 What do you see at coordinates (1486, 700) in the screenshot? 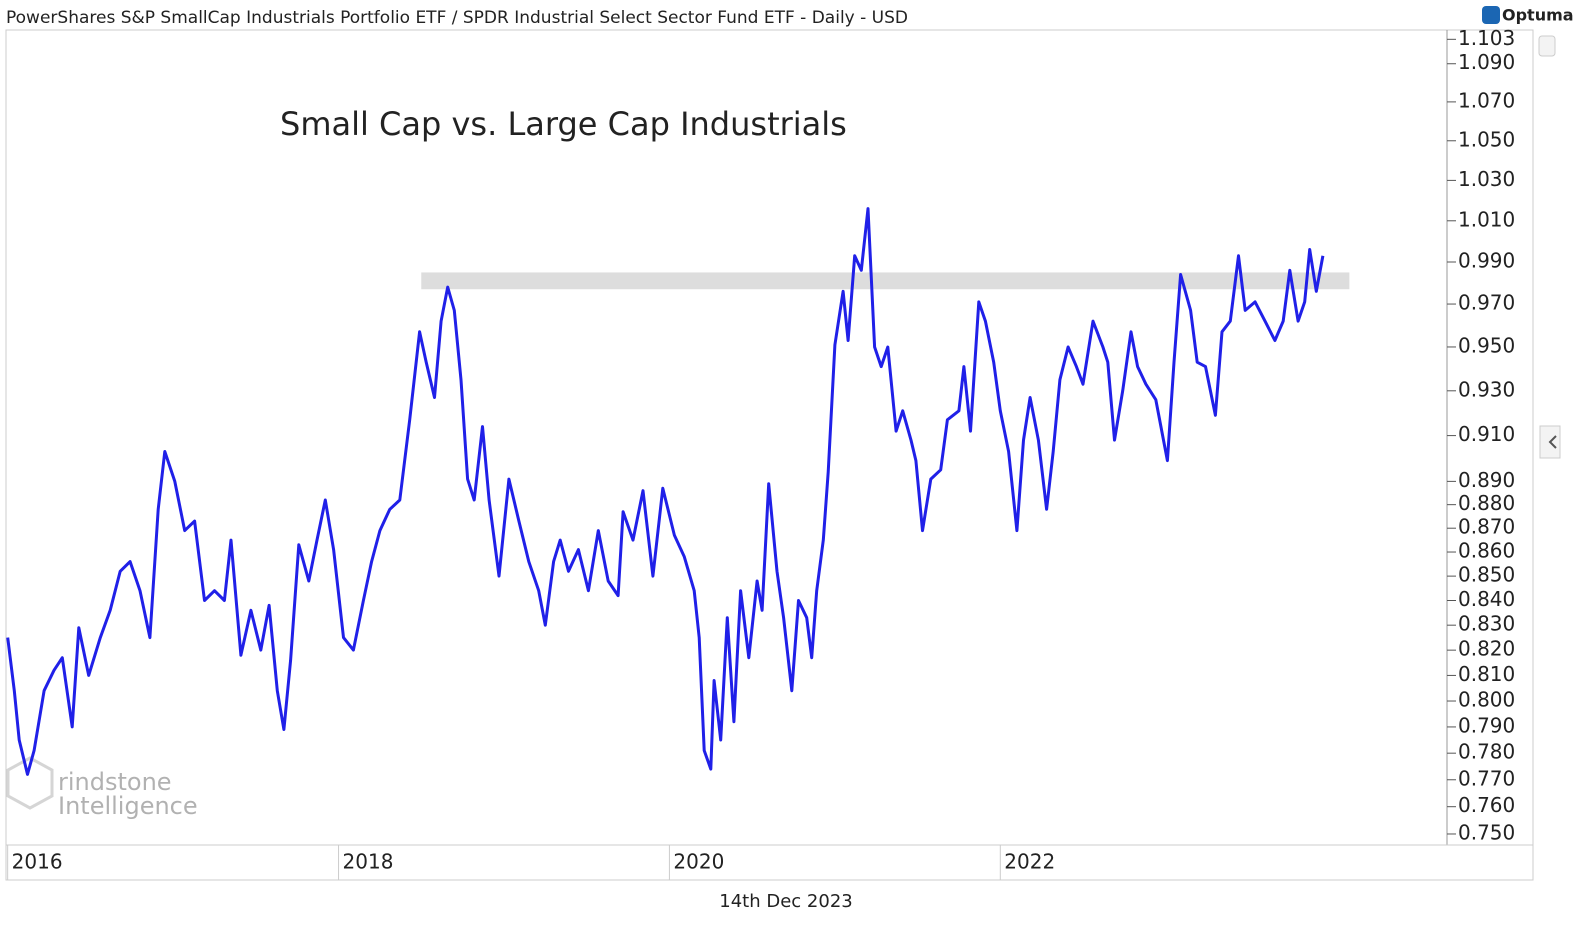
I see `y-tick-label: 0.800` at bounding box center [1486, 700].